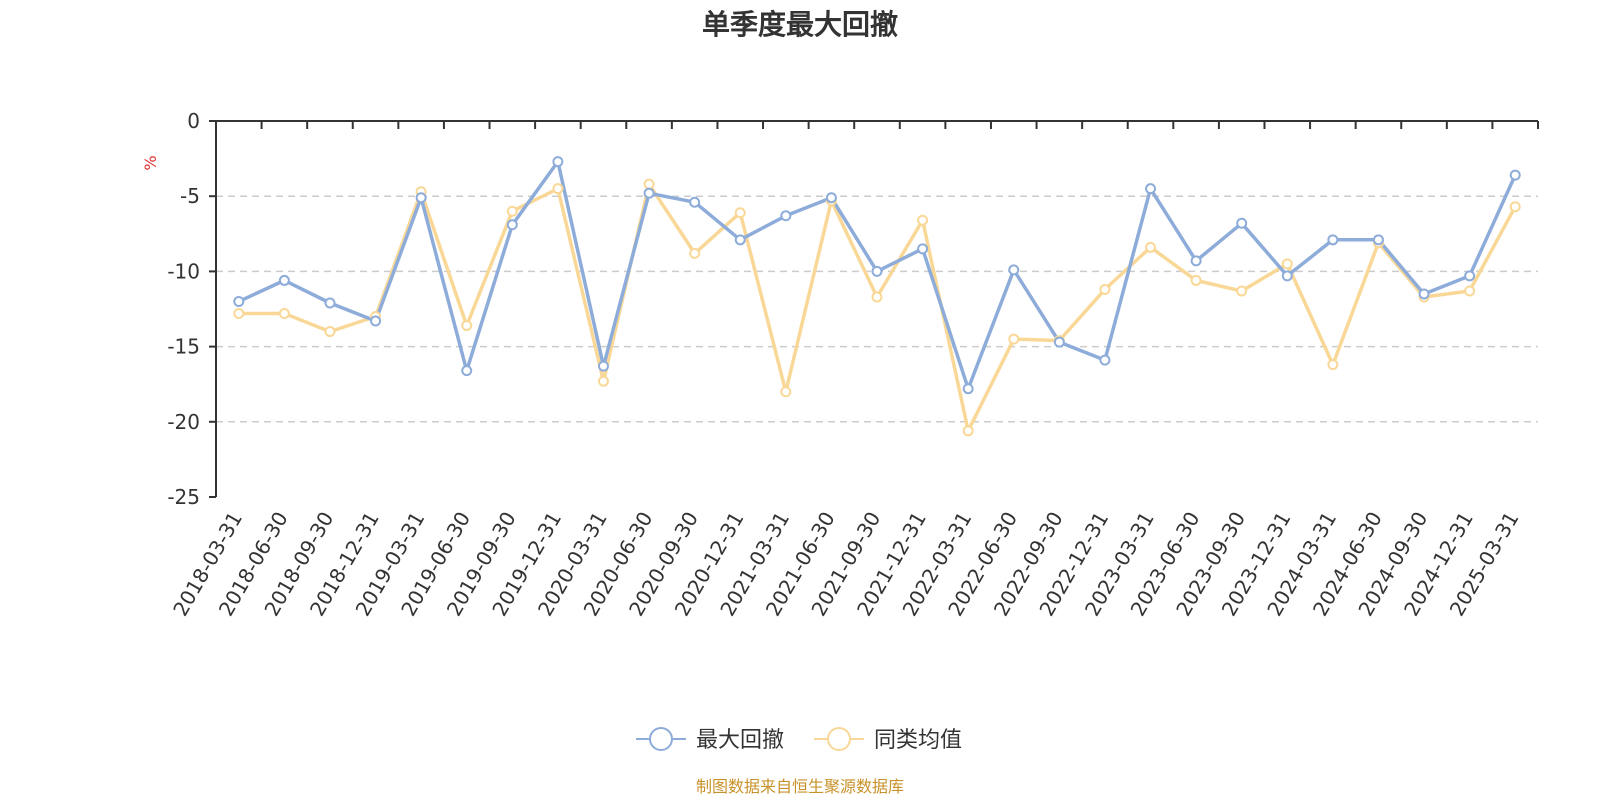 This screenshot has width=1600, height=800. Describe the element at coordinates (183, 497) in the screenshot. I see `y-tick-label: -25` at that location.